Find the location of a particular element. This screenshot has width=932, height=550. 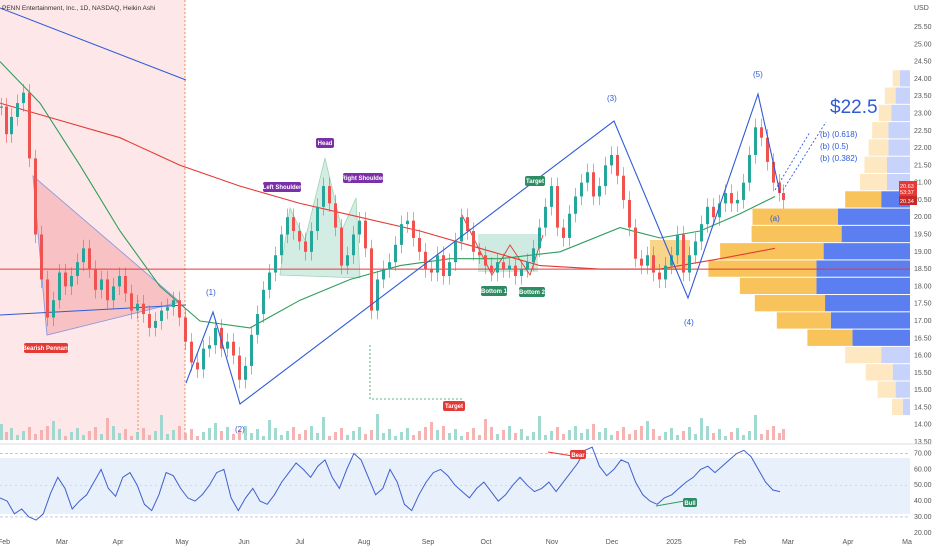

price-tick-label: 24.00 is located at coordinates (923, 79).